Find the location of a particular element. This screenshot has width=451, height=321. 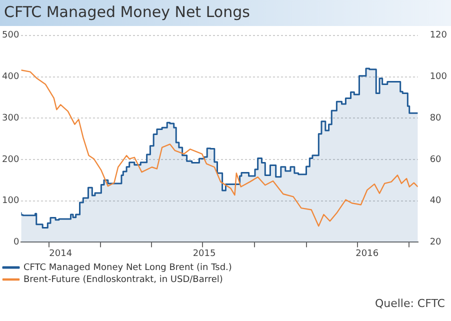

y-tick-label: 300 is located at coordinates (11, 118).